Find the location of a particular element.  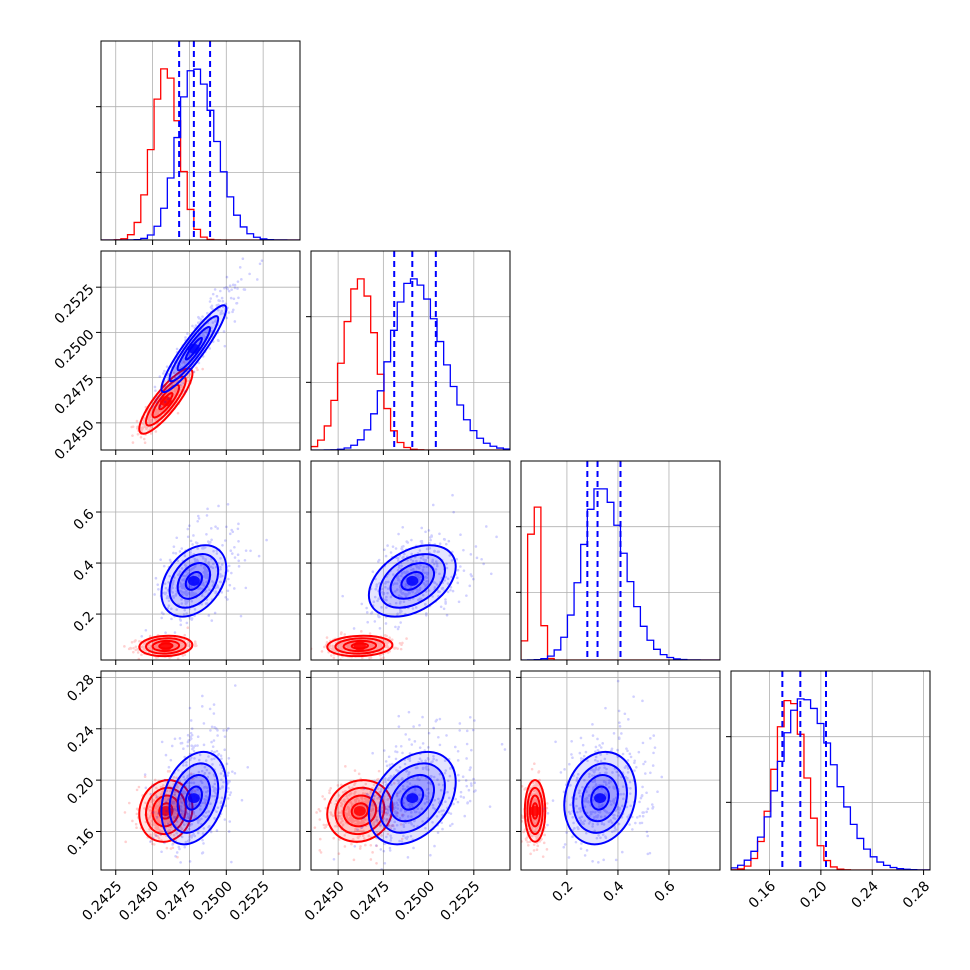

contour-red is located at coordinates (360, 646).